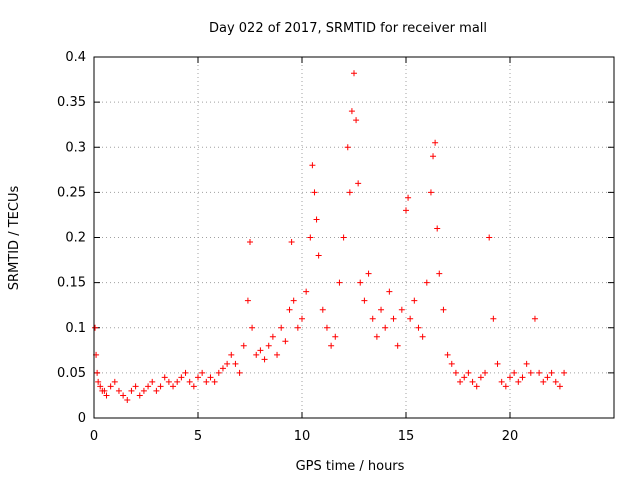 This screenshot has height=480, width=640. What do you see at coordinates (198, 436) in the screenshot?
I see `x-tick-label: 5` at bounding box center [198, 436].